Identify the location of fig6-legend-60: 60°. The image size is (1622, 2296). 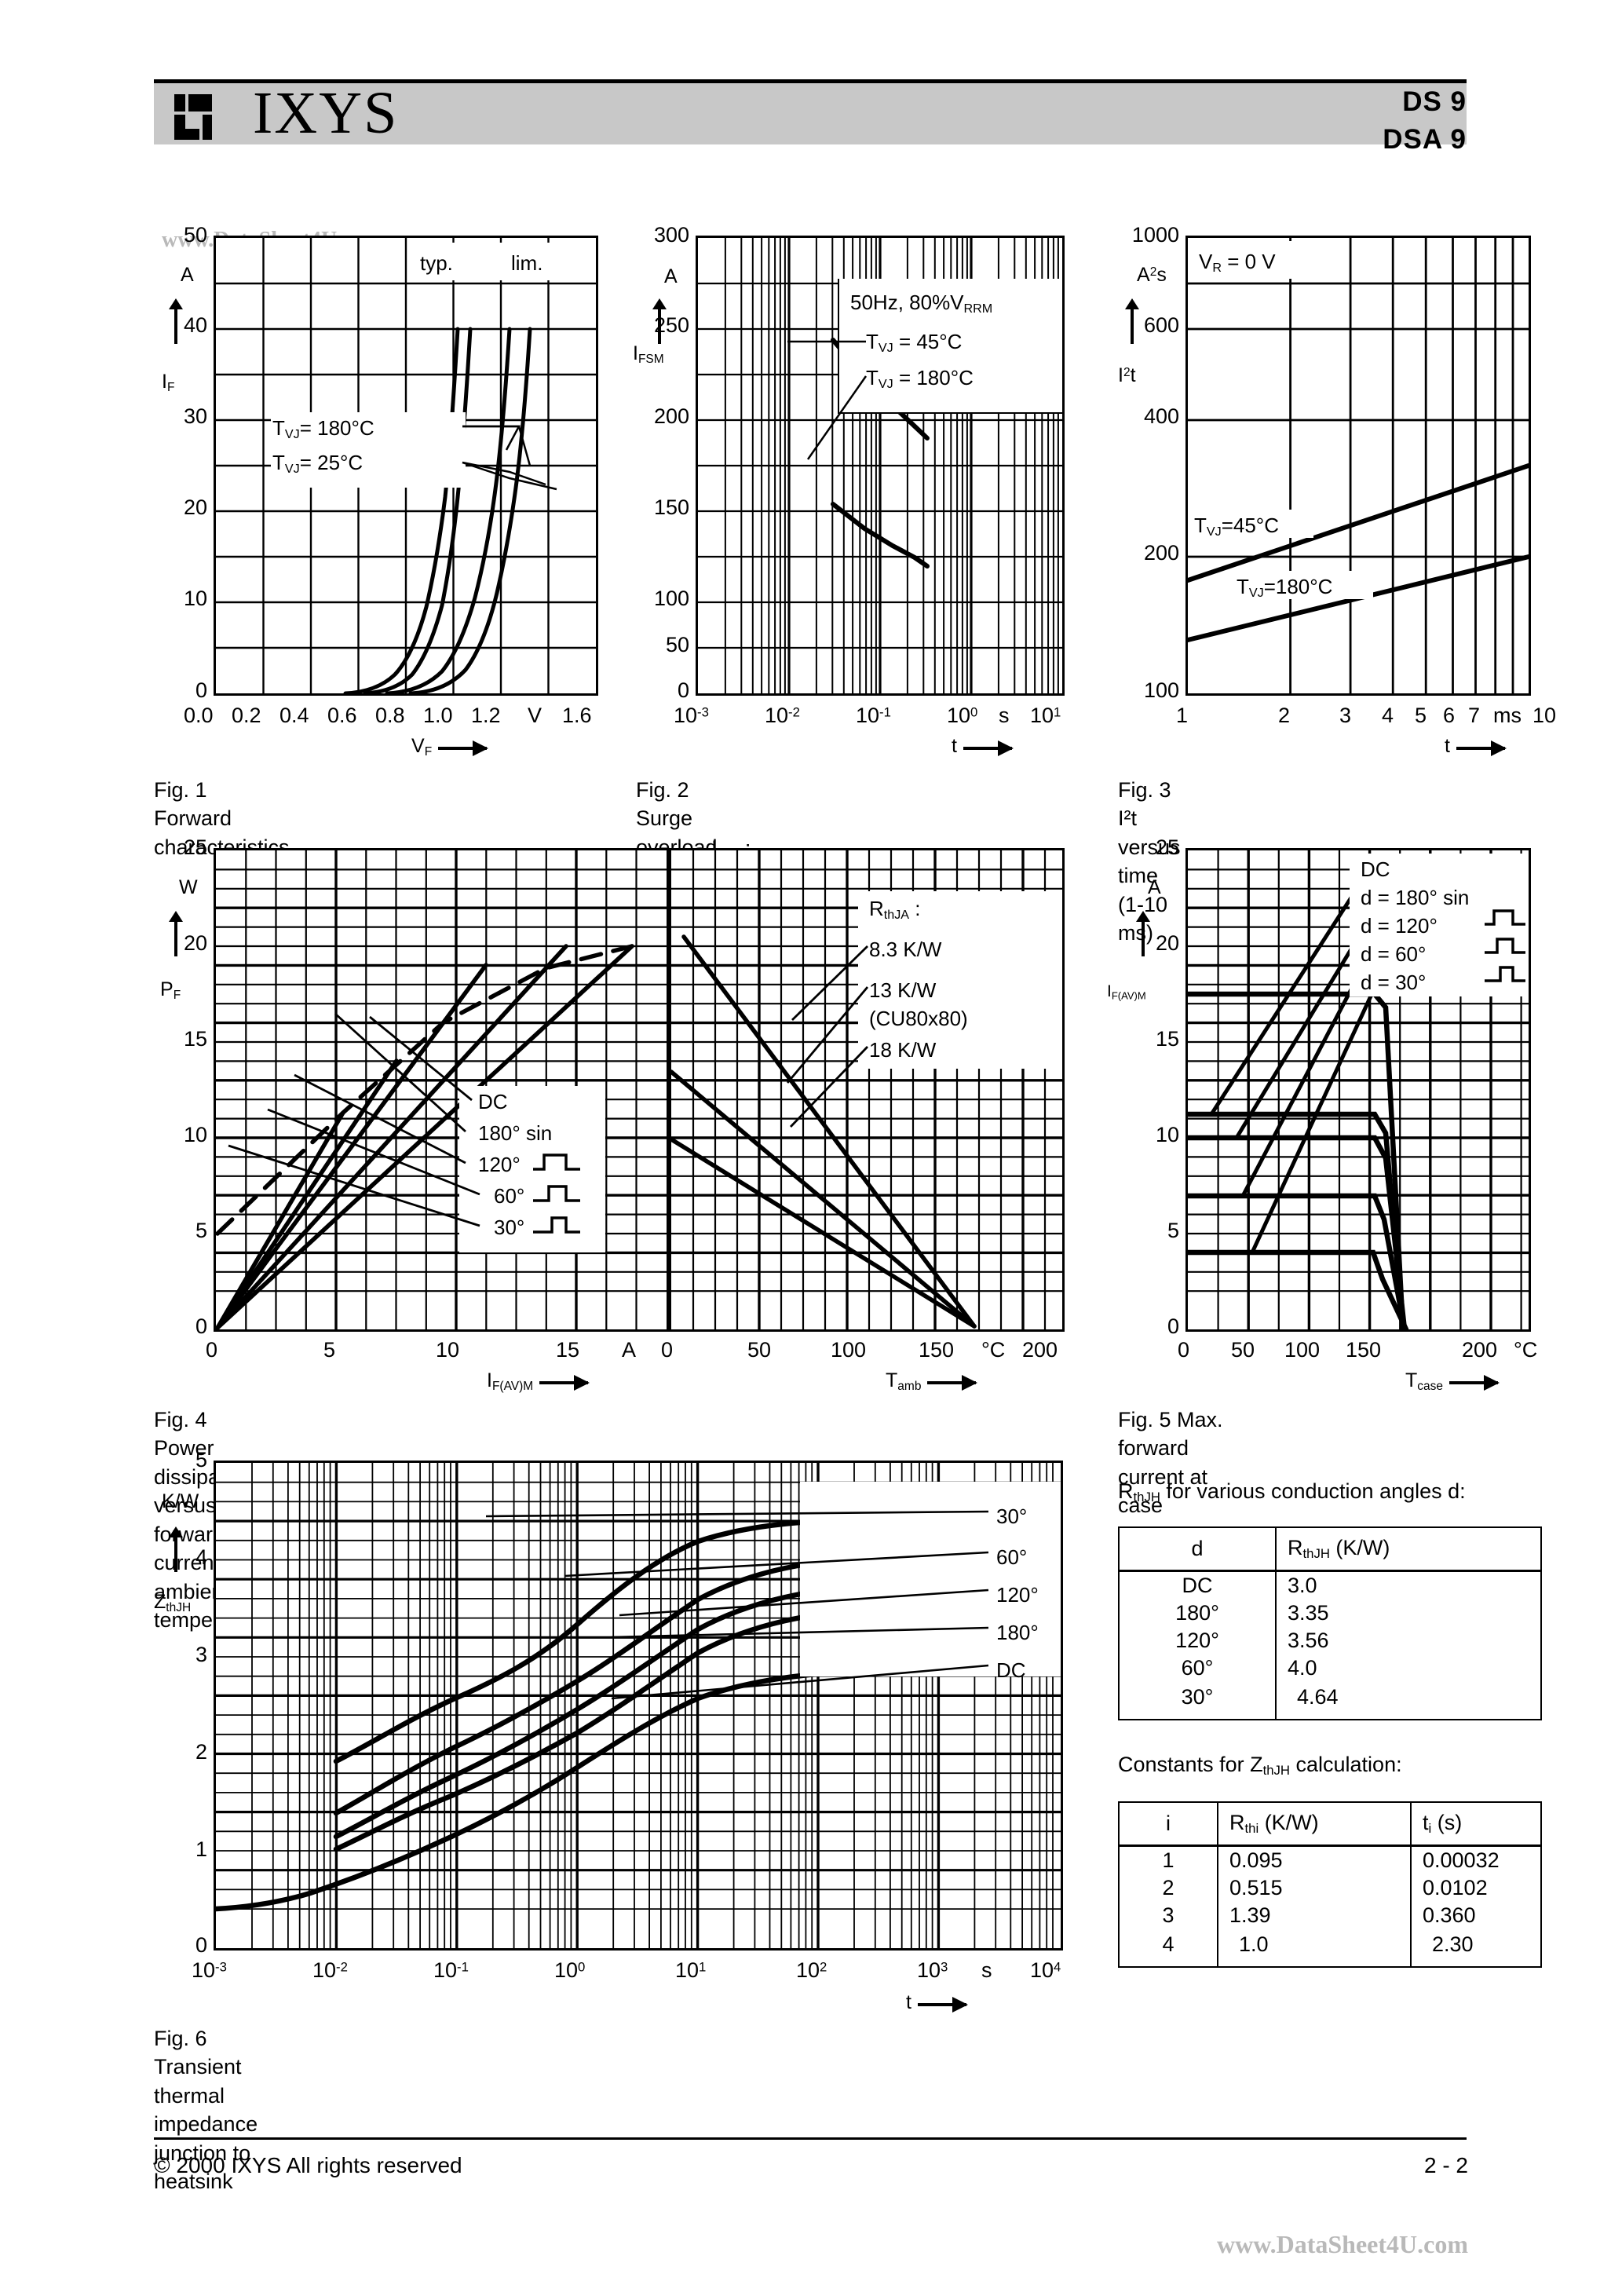
(1012, 1557).